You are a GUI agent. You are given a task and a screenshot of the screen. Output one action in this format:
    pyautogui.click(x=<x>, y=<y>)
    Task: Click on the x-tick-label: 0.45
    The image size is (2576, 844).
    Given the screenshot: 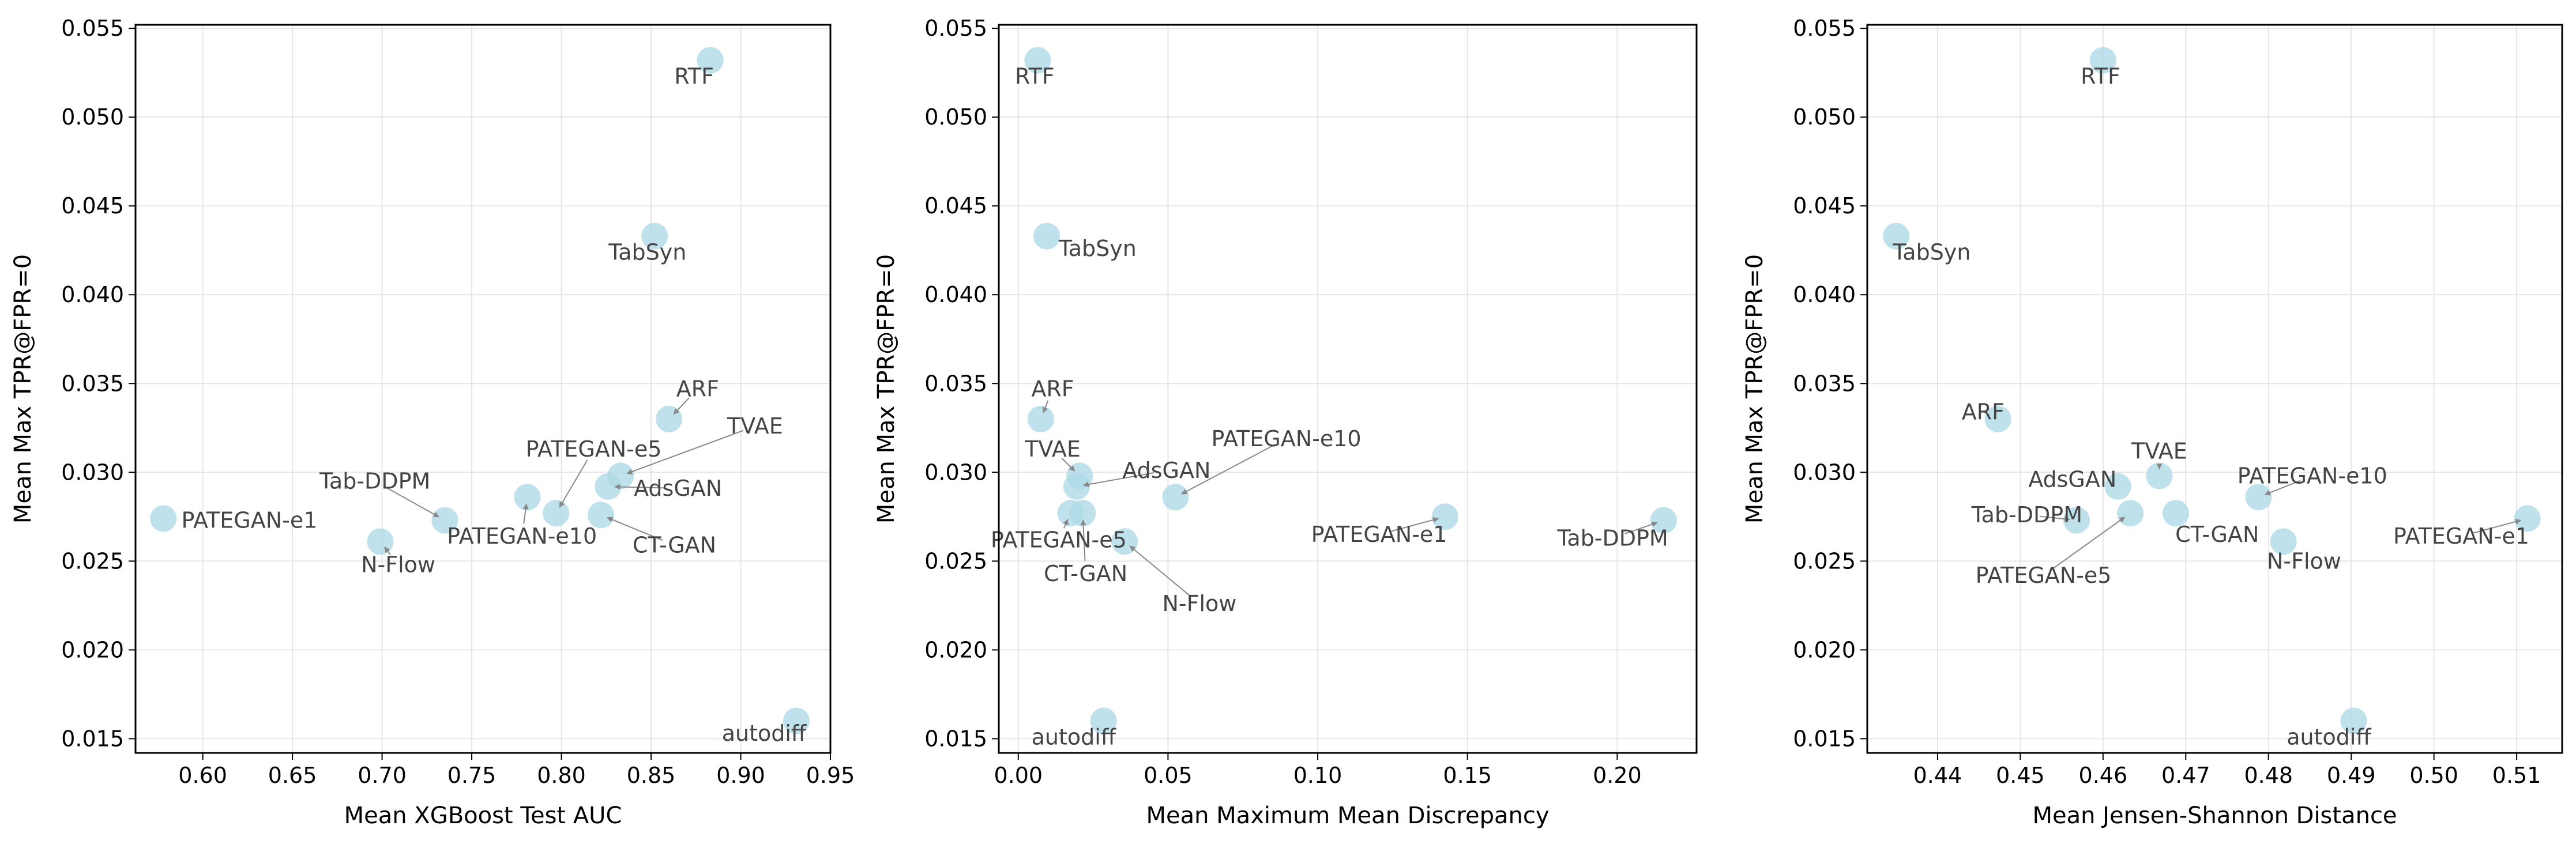 What is the action you would take?
    pyautogui.click(x=2020, y=775)
    